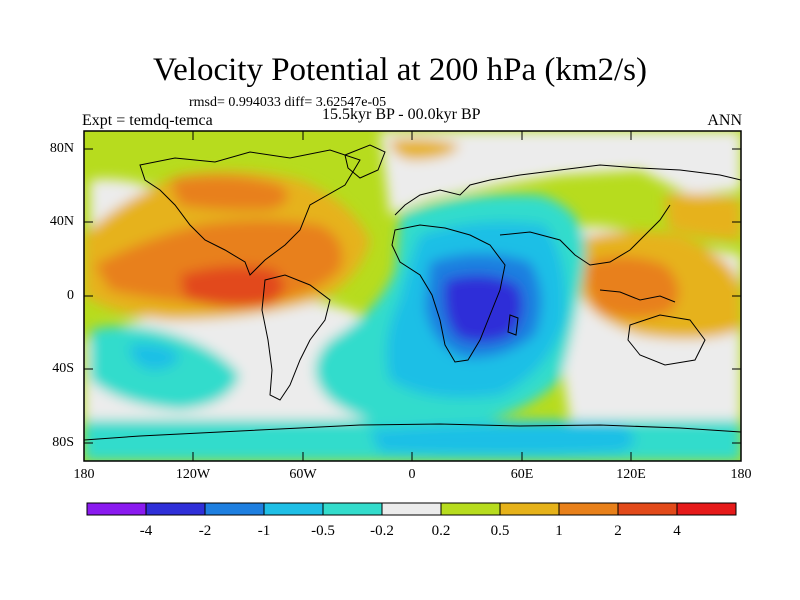 This screenshot has width=800, height=600. Describe the element at coordinates (365, 161) in the screenshot. I see `coast-greenland` at that location.